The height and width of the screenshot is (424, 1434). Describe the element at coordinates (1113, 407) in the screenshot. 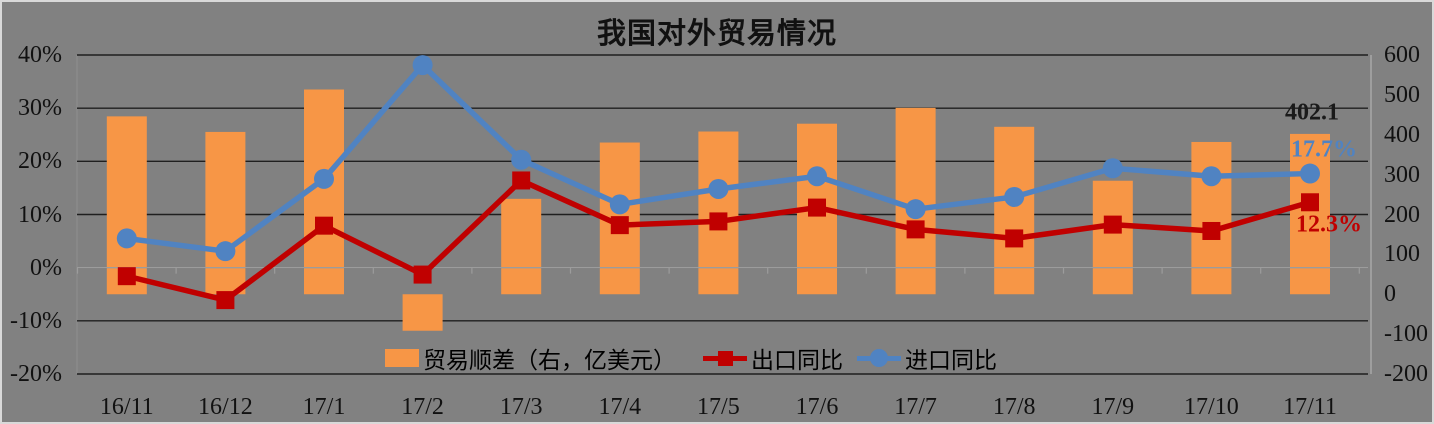

I see `x-axis-label: 17/9` at that location.